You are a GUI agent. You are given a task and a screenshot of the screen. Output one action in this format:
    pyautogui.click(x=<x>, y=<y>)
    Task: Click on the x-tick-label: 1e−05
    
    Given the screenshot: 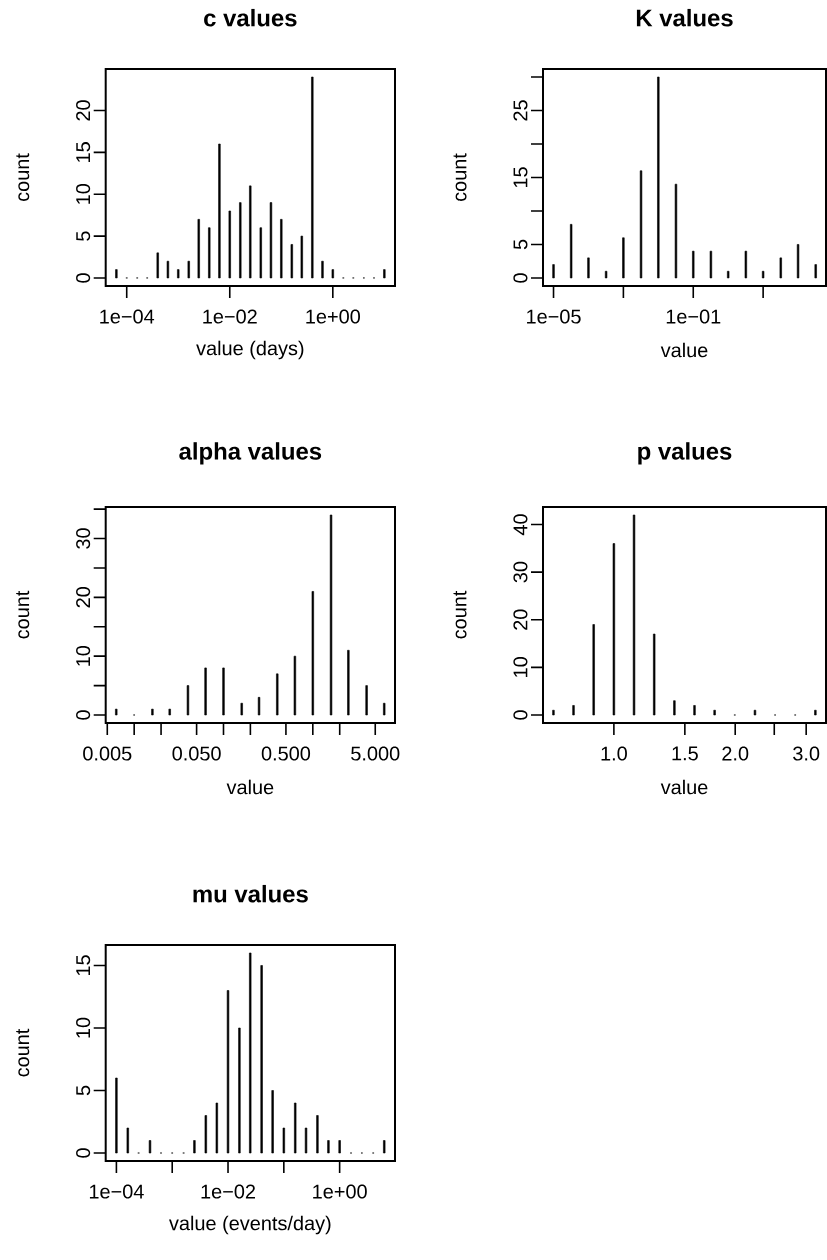 What is the action you would take?
    pyautogui.click(x=554, y=316)
    